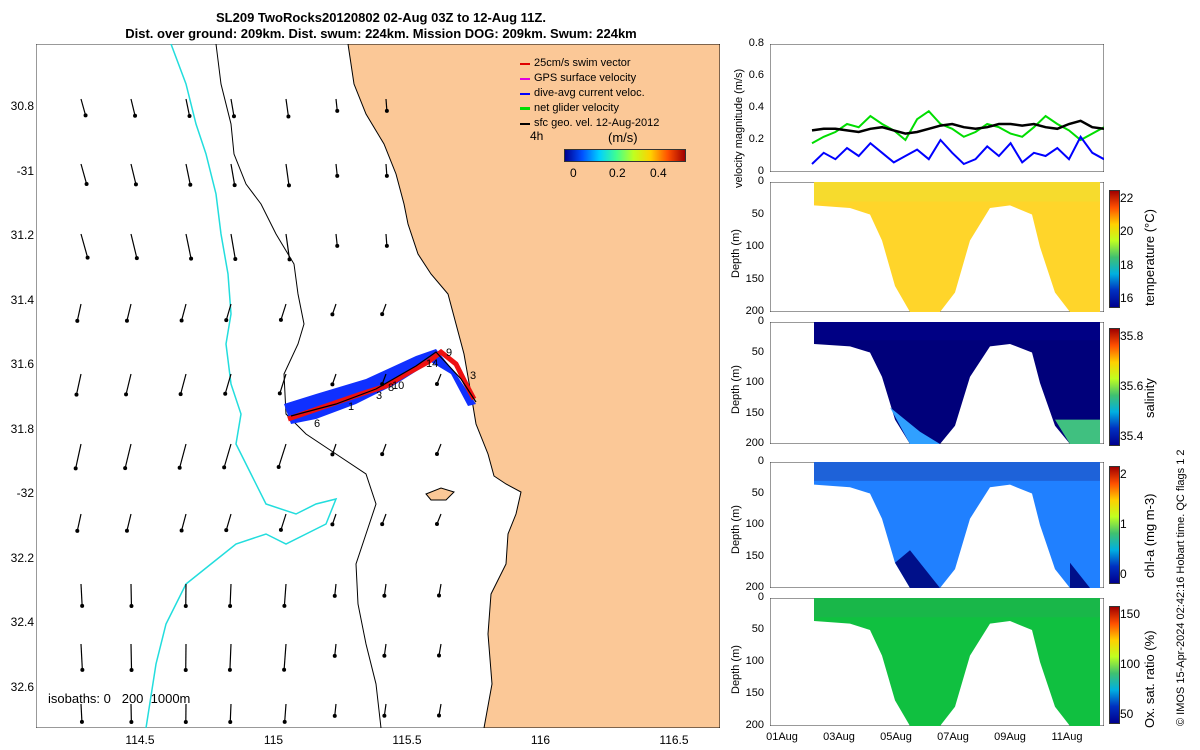 The image size is (1200, 750). I want to click on track-label: 6, so click(317, 424).